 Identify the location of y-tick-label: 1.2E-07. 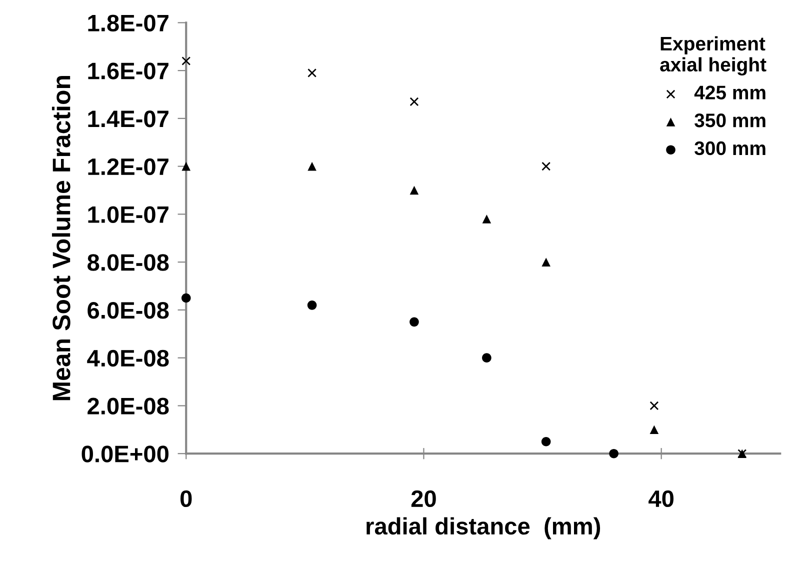
(128, 167).